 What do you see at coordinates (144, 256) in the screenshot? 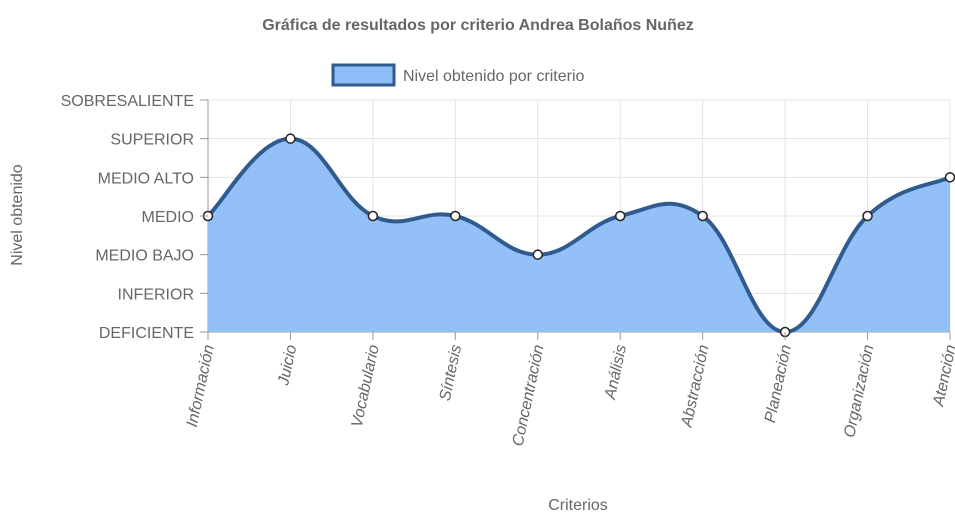
I see `y-tick-label: MEDIO BAJO` at bounding box center [144, 256].